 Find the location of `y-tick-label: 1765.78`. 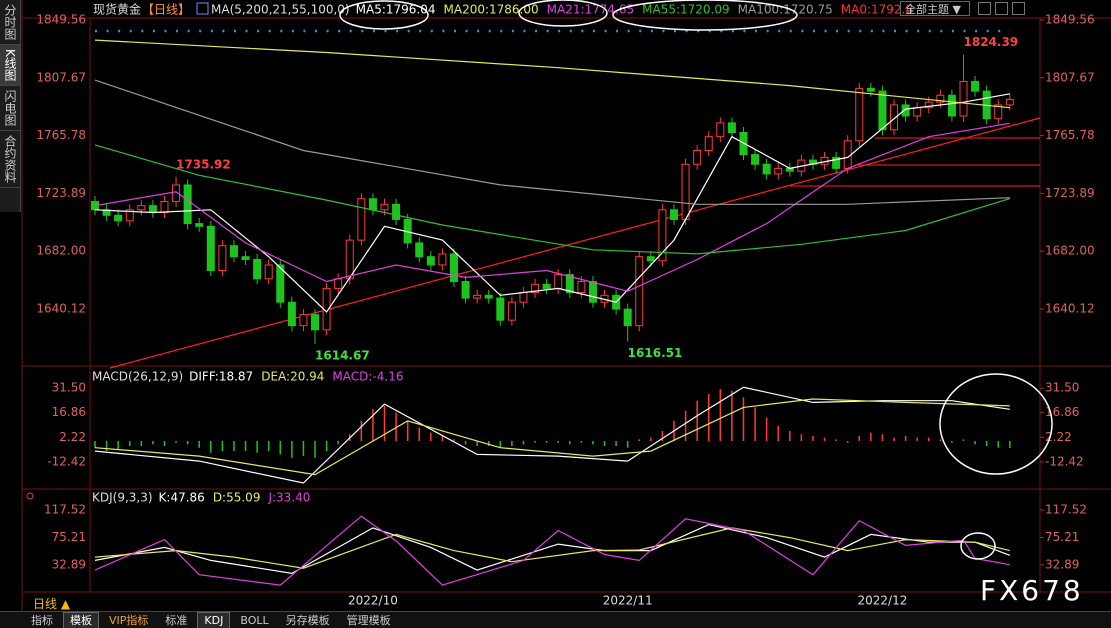

y-tick-label: 1765.78 is located at coordinates (61, 135).